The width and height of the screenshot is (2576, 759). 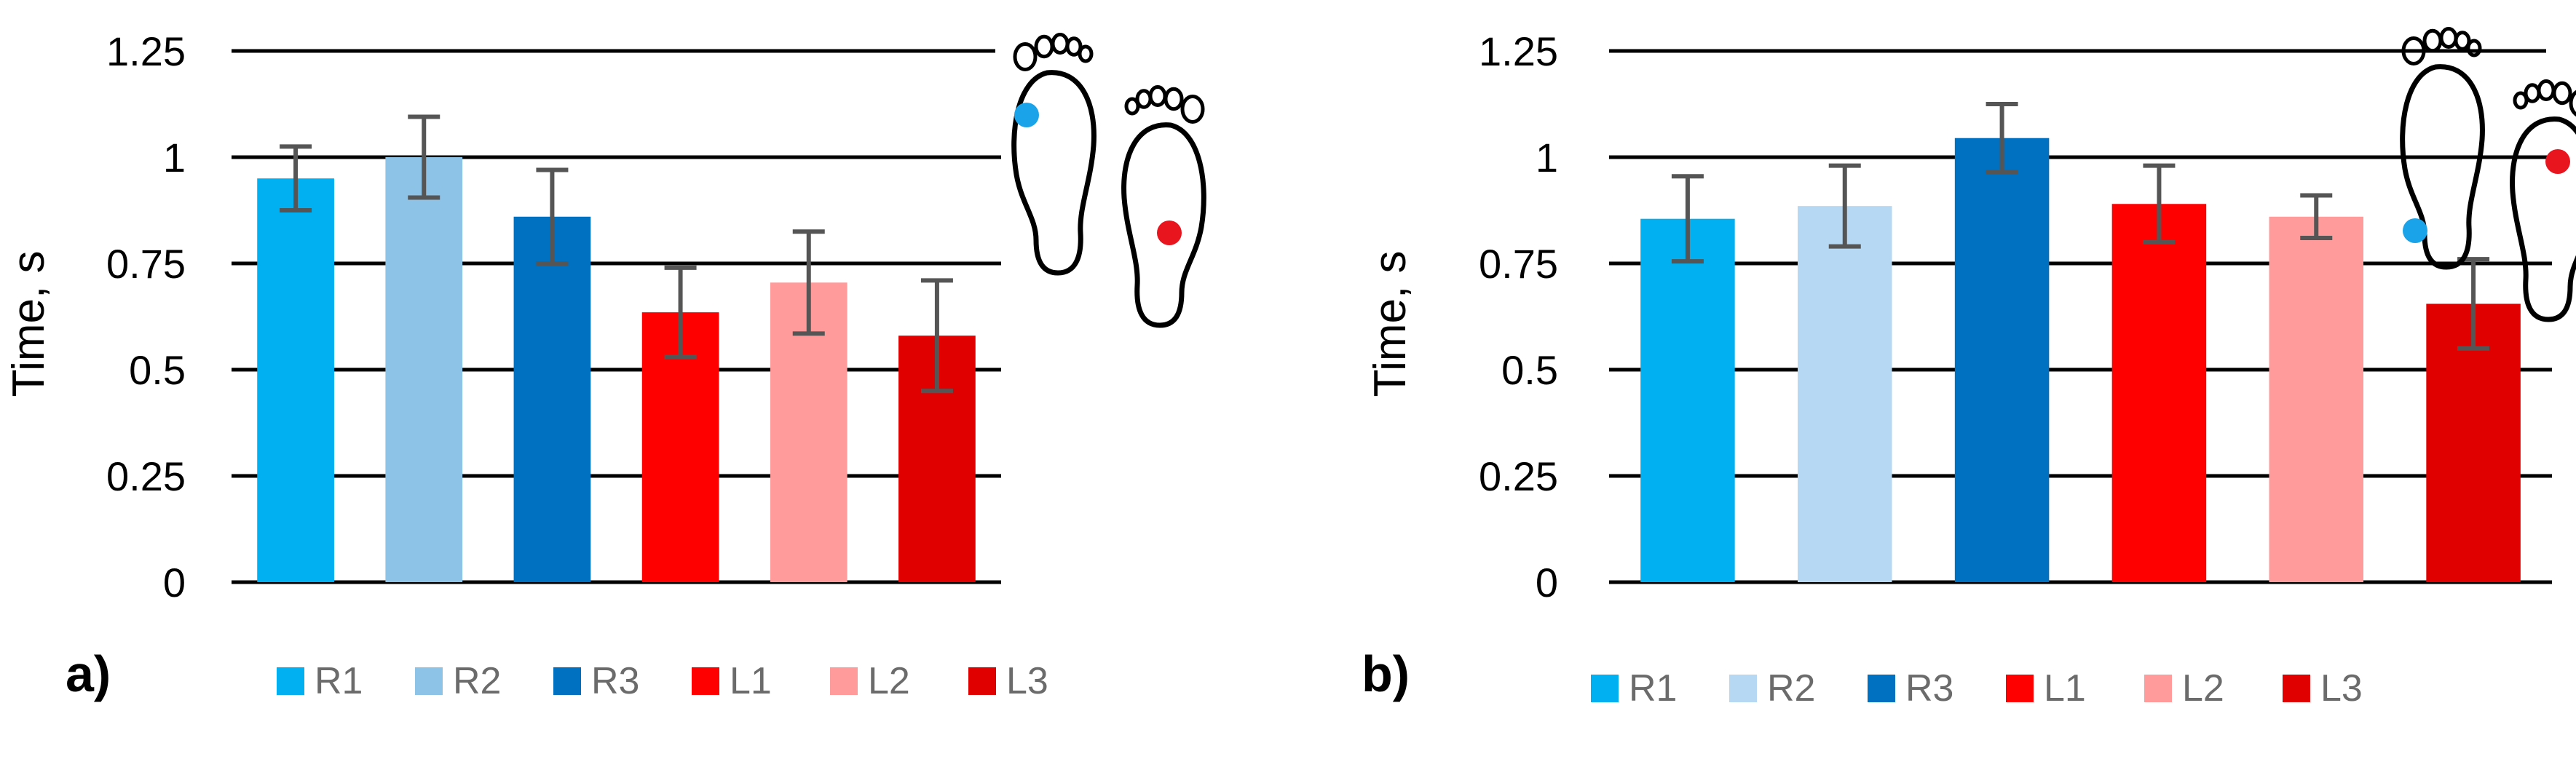 What do you see at coordinates (2159, 393) in the screenshot?
I see `bar-l1` at bounding box center [2159, 393].